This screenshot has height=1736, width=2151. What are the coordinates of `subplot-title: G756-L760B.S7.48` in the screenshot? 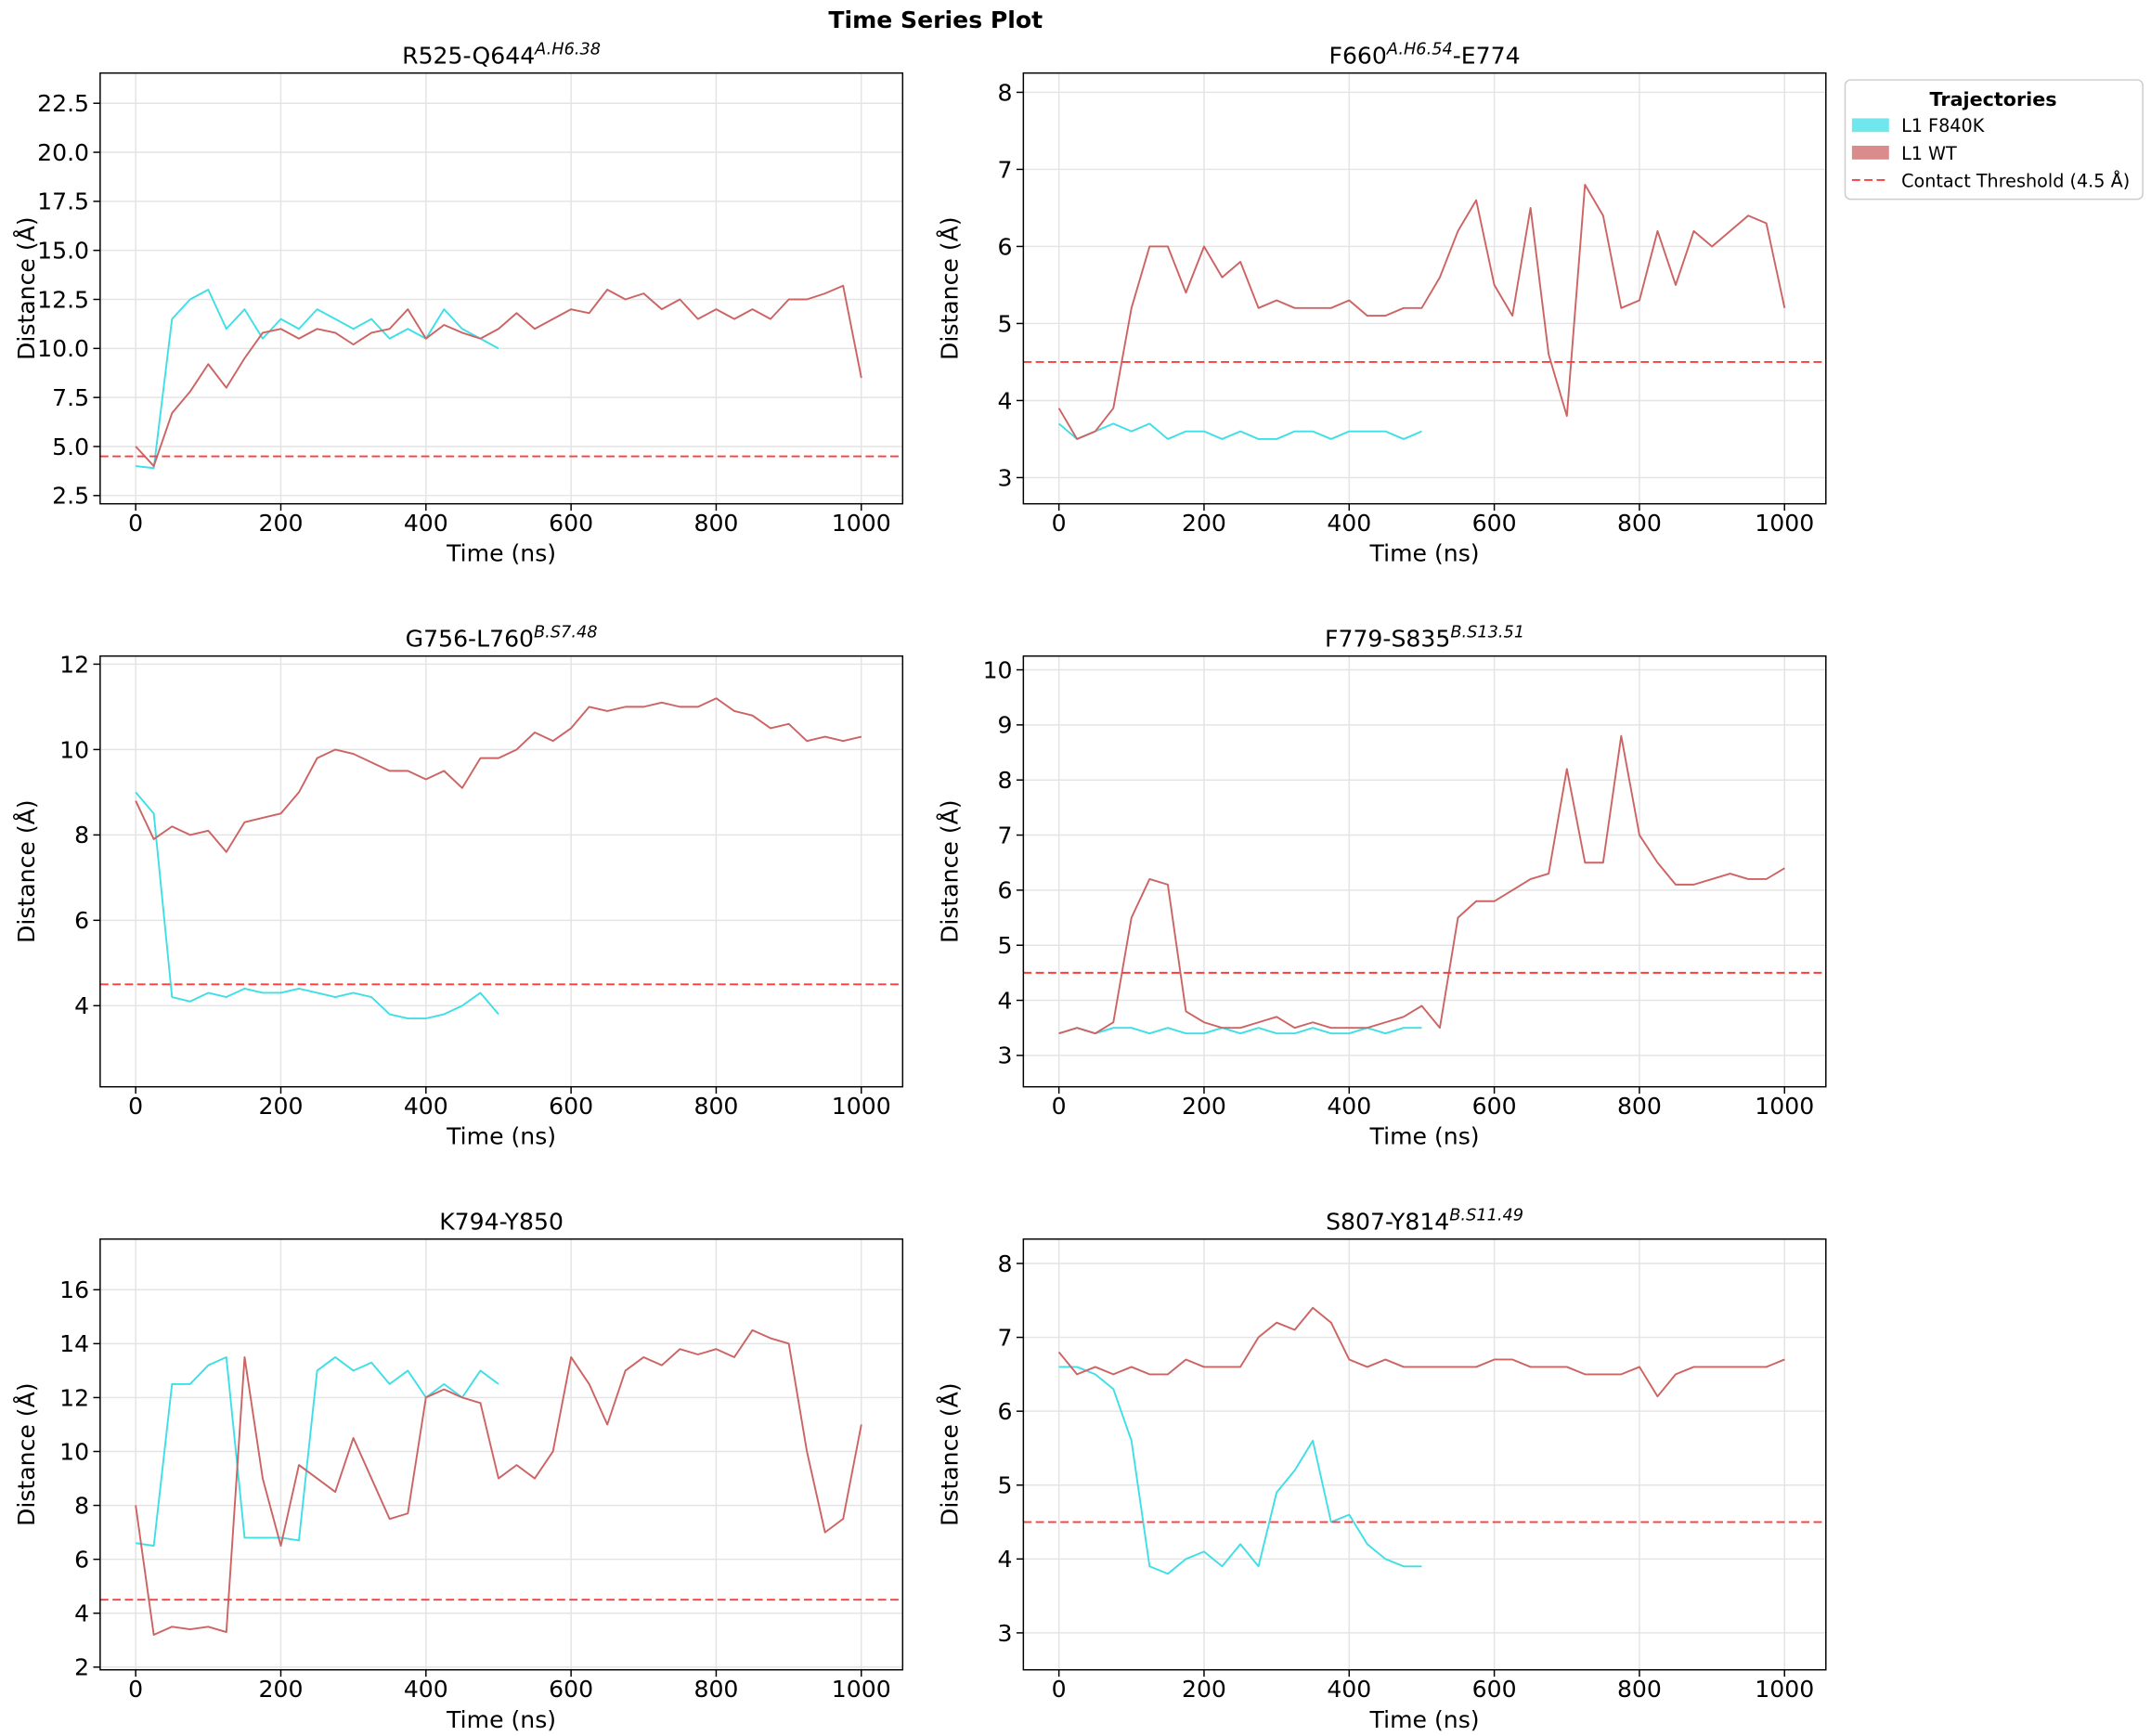 It's located at (502, 637).